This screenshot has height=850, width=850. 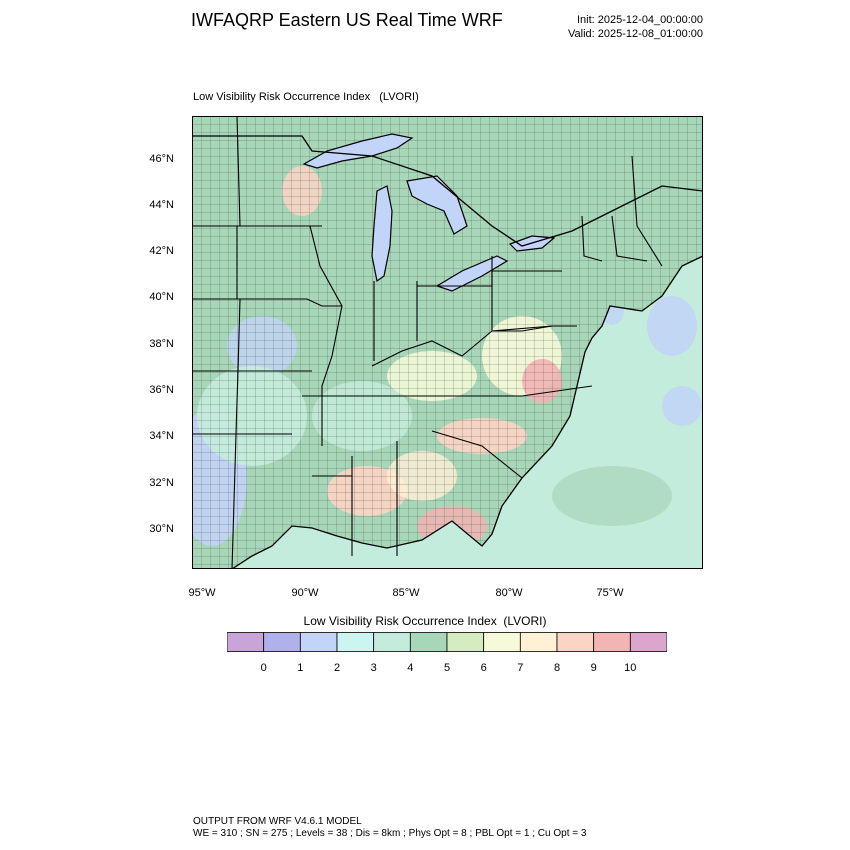 What do you see at coordinates (447, 668) in the screenshot?
I see `colorbar-tick-label: 5` at bounding box center [447, 668].